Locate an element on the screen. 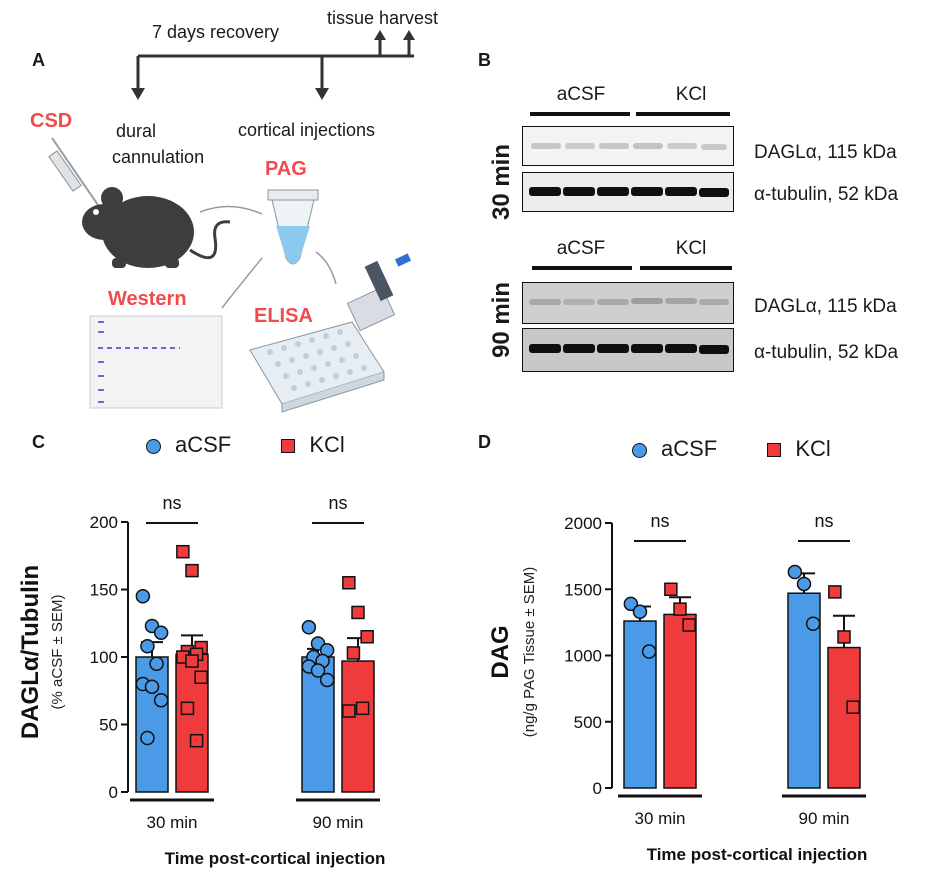  csd-label: CSD is located at coordinates (51, 121).